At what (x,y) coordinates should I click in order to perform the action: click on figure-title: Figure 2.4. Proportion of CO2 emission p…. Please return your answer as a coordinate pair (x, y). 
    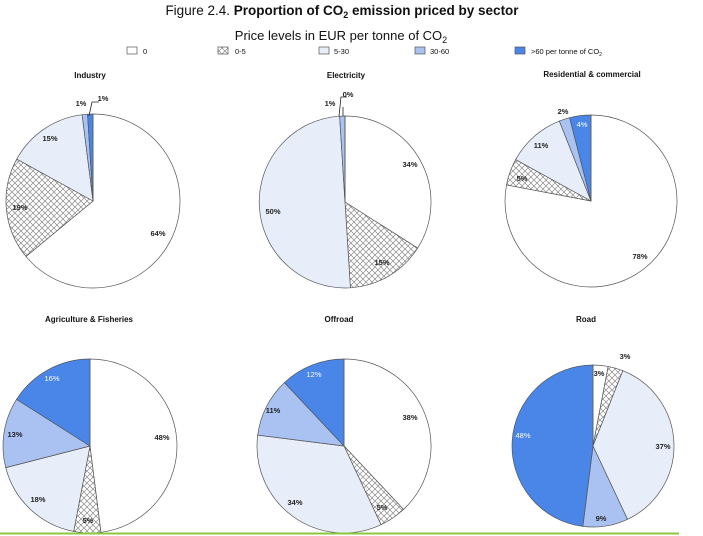
    Looking at the image, I should click on (342, 11).